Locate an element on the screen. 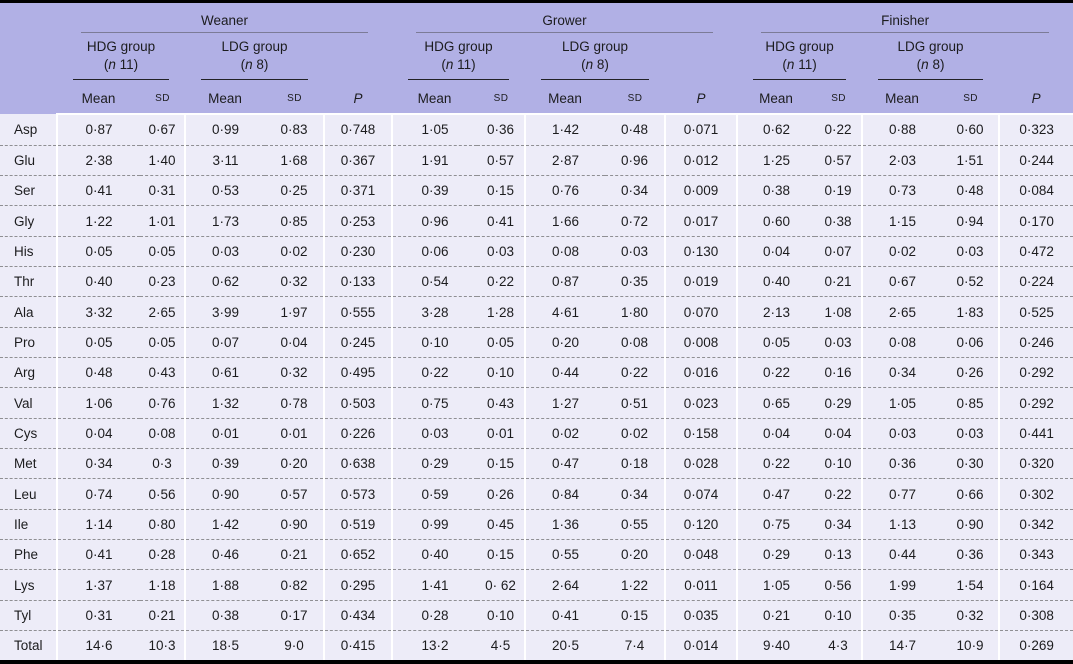  cell-value: 0·43 is located at coordinates (162, 373).